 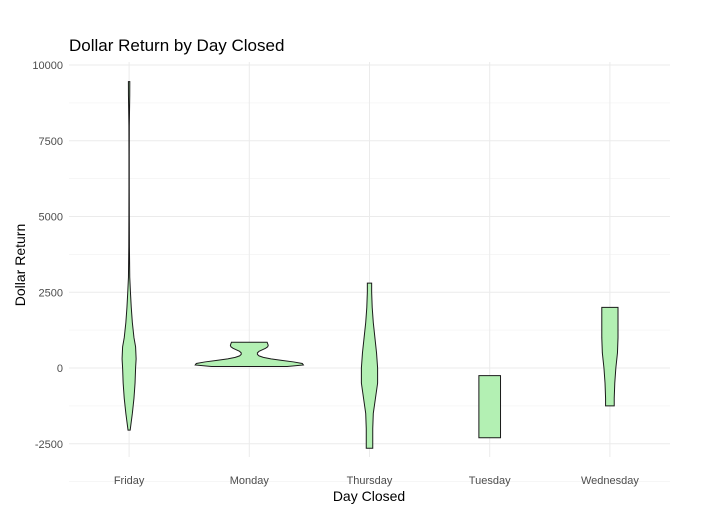 I want to click on y-tick-label: 10000, so click(x=47, y=66).